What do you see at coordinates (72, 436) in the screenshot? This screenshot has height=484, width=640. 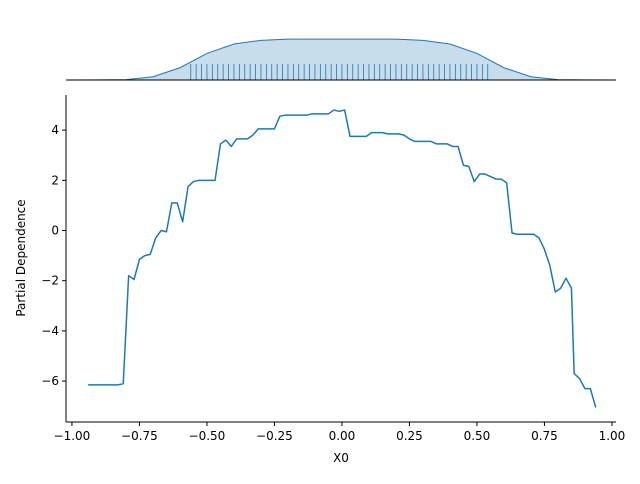 I see `x-tick-label: −1.00` at bounding box center [72, 436].